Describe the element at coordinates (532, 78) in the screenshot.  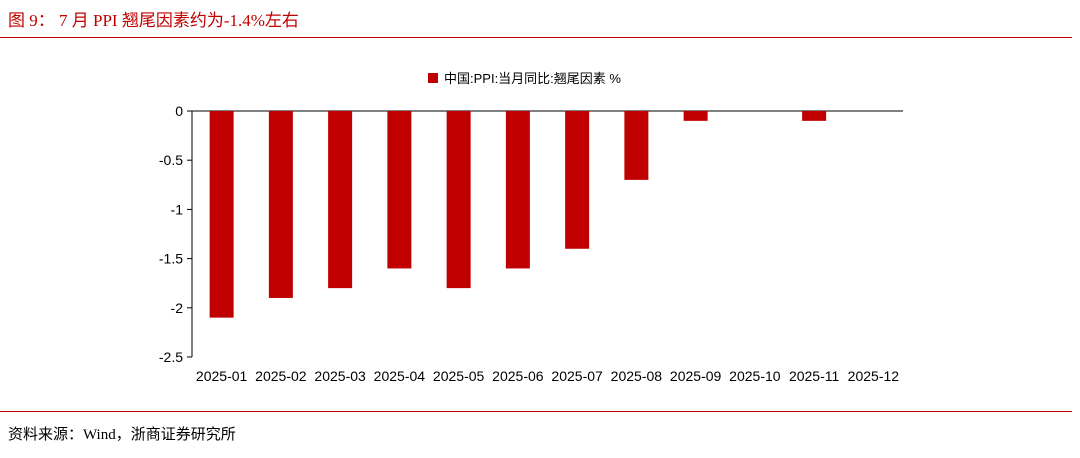
I see `legend-label: 中国:PPI:当月同比:翘尾因素 %` at that location.